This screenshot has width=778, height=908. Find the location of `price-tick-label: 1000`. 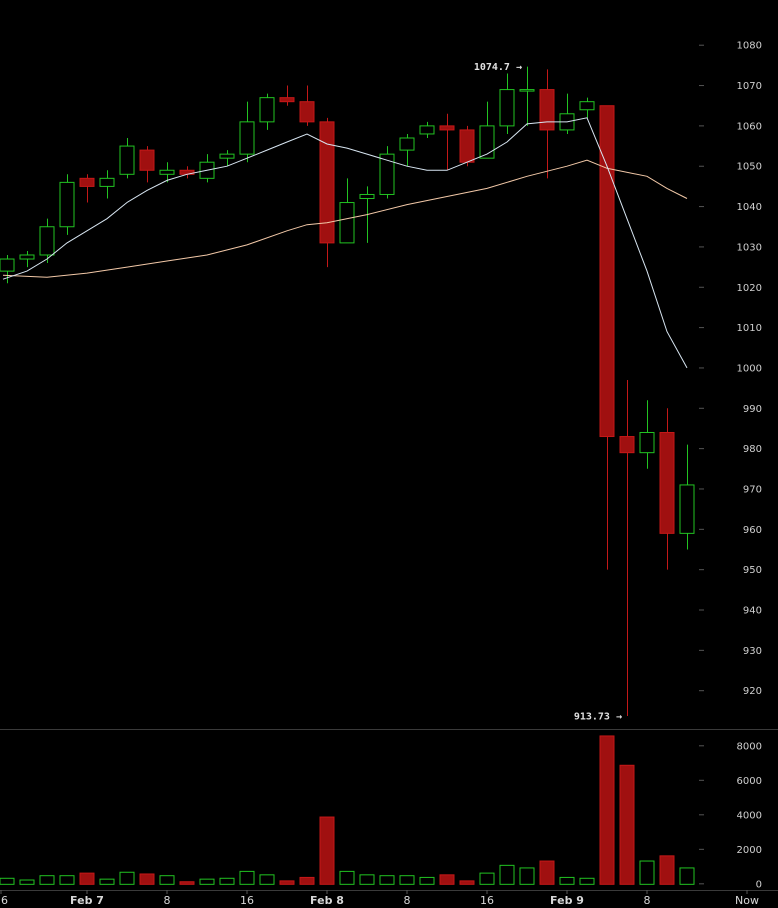

price-tick-label: 1000 is located at coordinates (749, 368).